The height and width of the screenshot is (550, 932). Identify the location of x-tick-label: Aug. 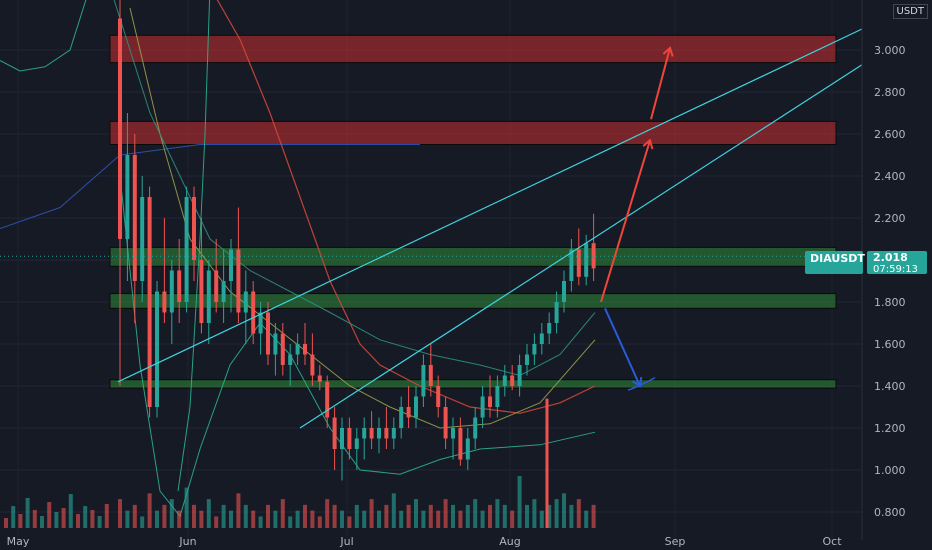
(509, 541).